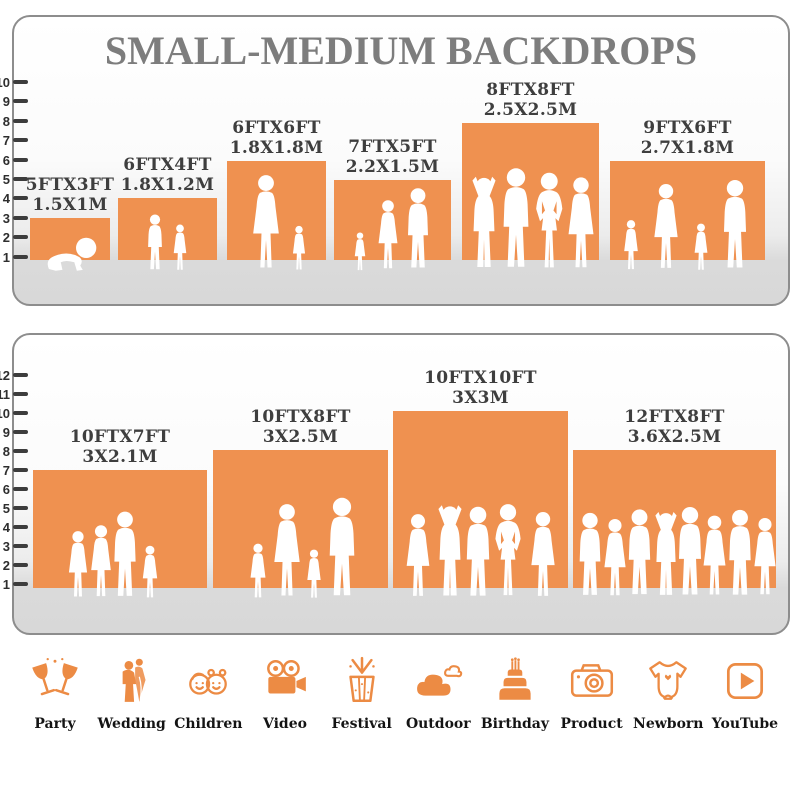  What do you see at coordinates (14, 394) in the screenshot?
I see `ruler-tick: 11` at bounding box center [14, 394].